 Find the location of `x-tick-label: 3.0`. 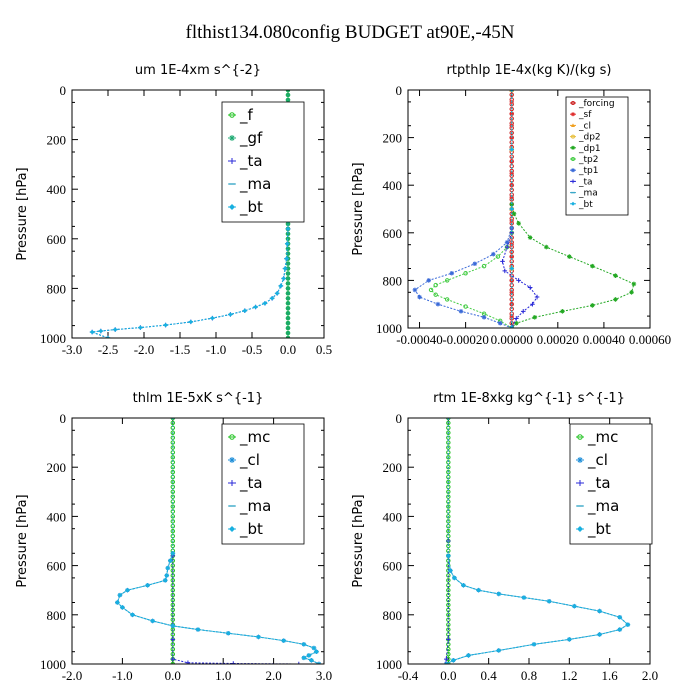

x-tick-label: 3.0 is located at coordinates (324, 675).